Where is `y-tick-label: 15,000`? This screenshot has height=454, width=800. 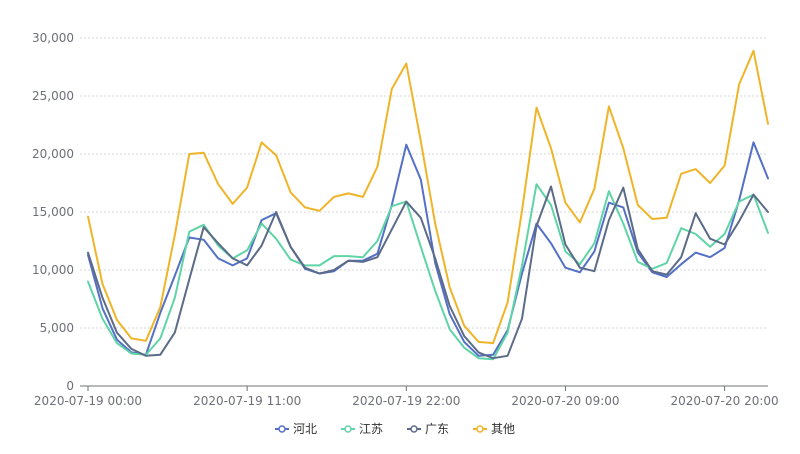
y-tick-label: 15,000 is located at coordinates (53, 212).